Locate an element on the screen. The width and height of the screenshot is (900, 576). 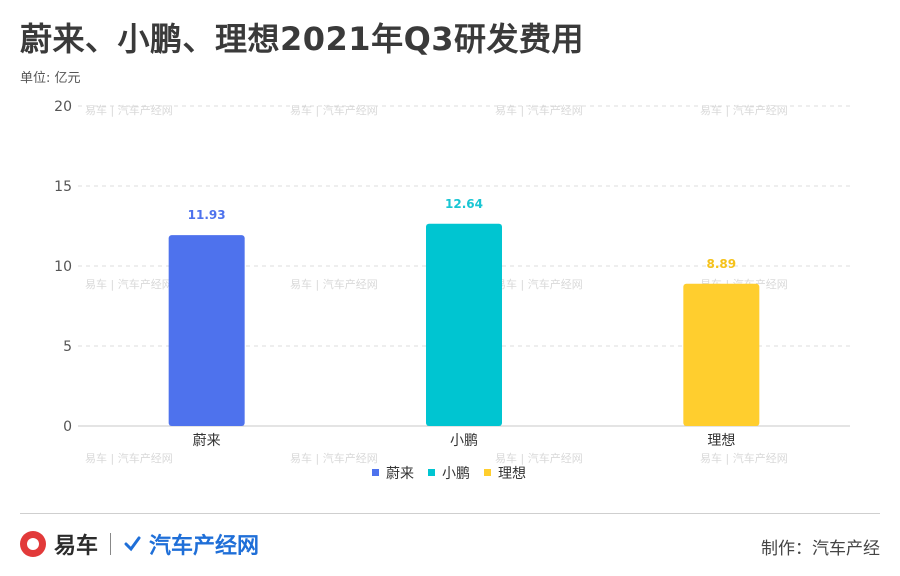
data-label: 8.89 is located at coordinates (722, 264).